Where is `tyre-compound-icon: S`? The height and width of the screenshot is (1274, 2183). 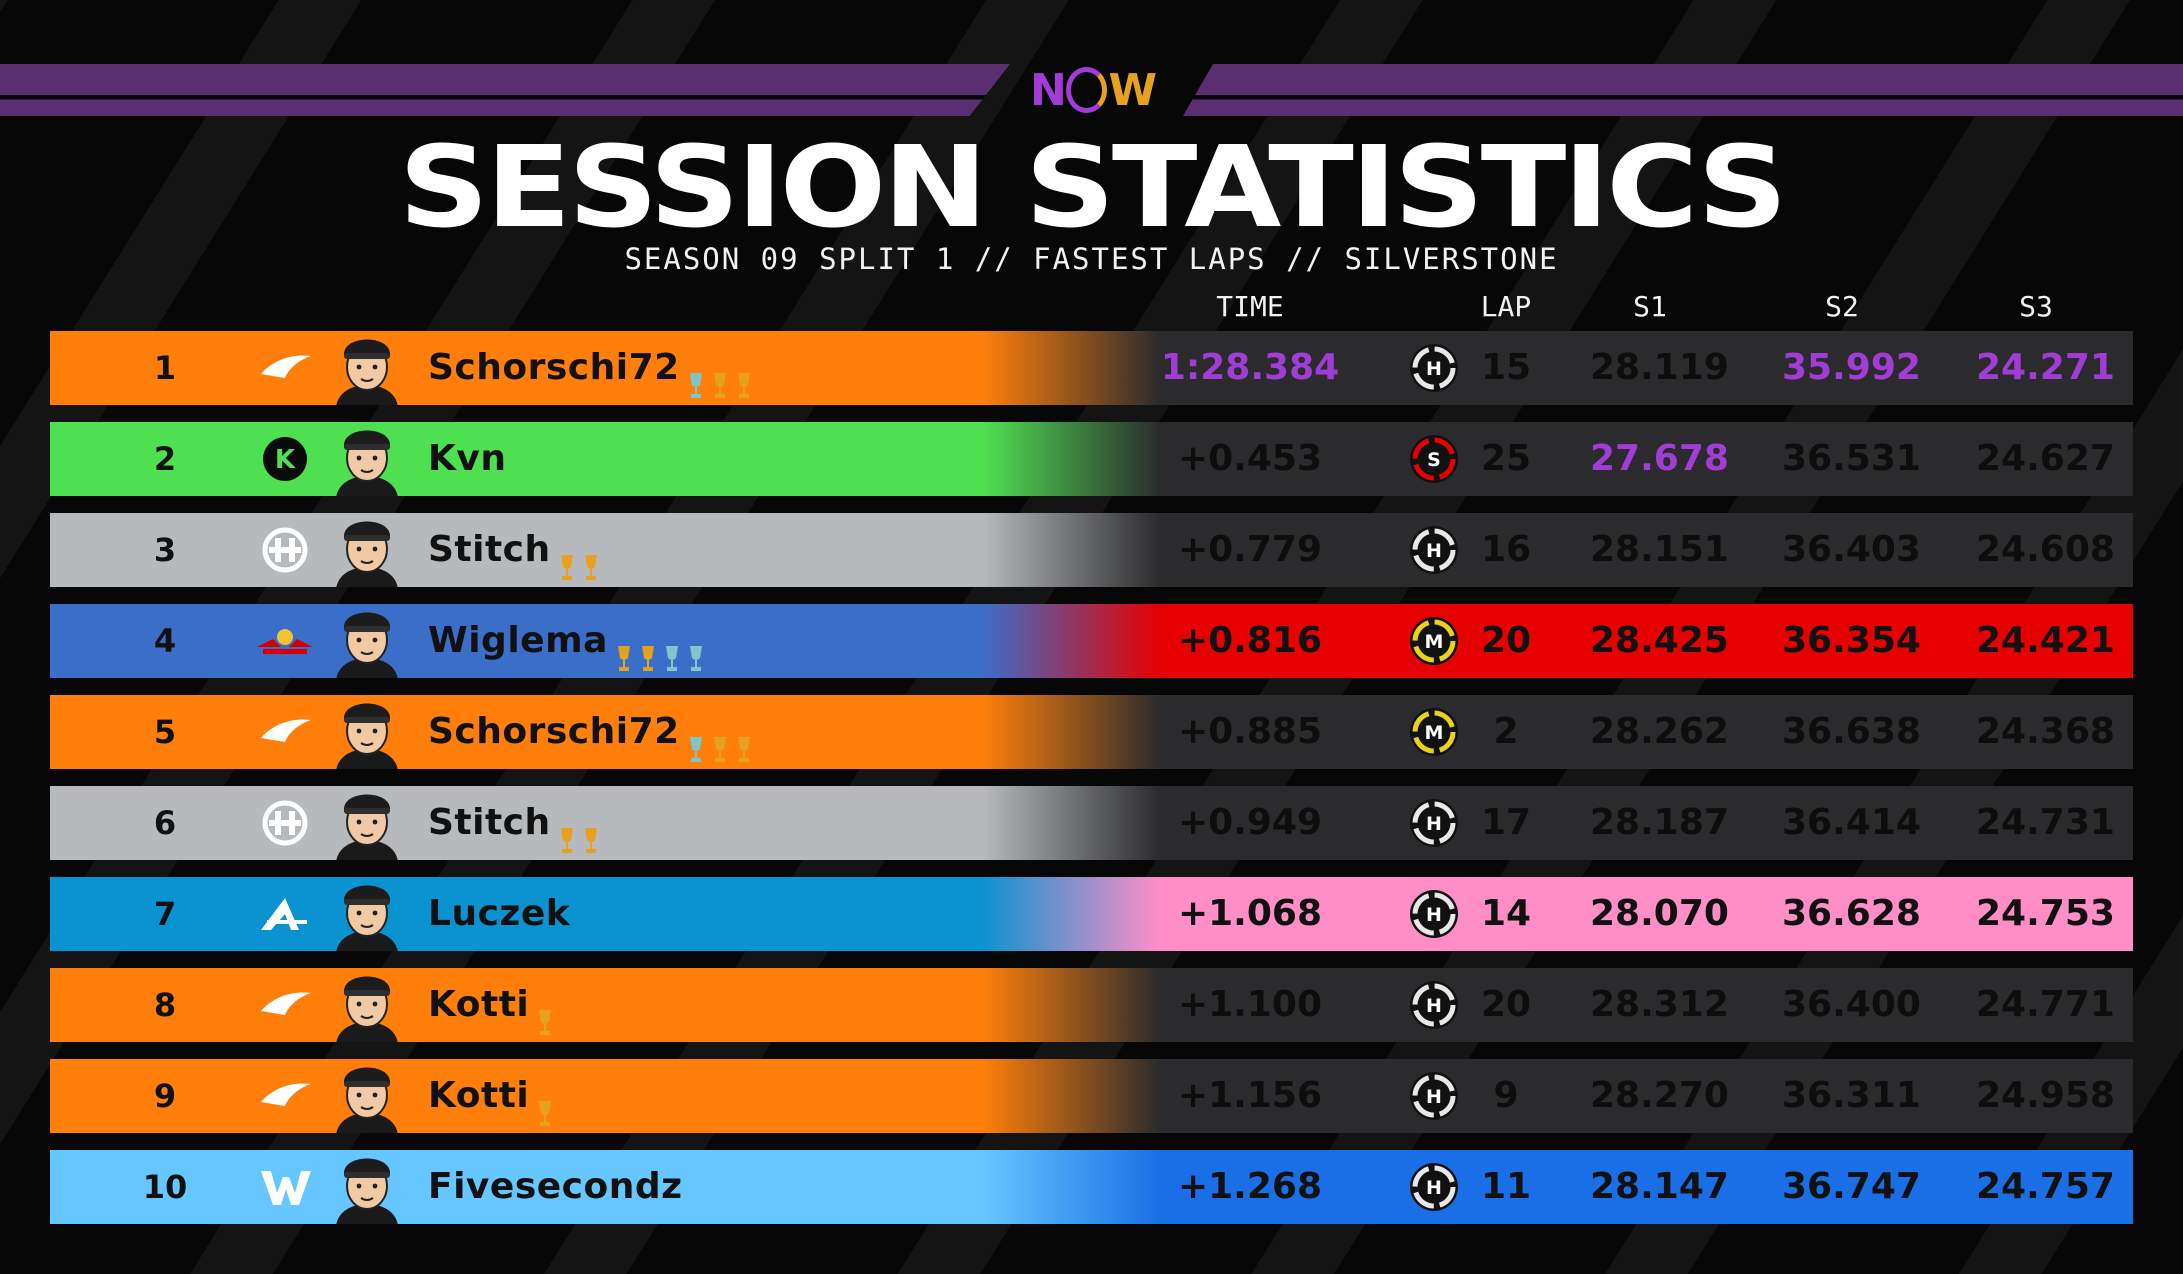
tyre-compound-icon: S is located at coordinates (1434, 459).